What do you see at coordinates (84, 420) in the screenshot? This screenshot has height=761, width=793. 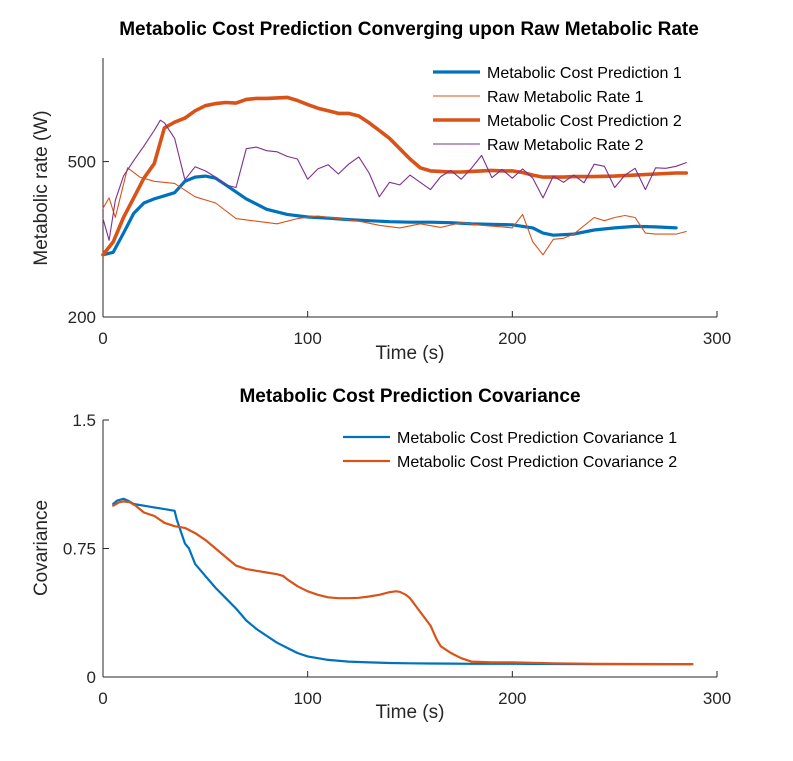 I see `y-tick-label: 1.5` at bounding box center [84, 420].